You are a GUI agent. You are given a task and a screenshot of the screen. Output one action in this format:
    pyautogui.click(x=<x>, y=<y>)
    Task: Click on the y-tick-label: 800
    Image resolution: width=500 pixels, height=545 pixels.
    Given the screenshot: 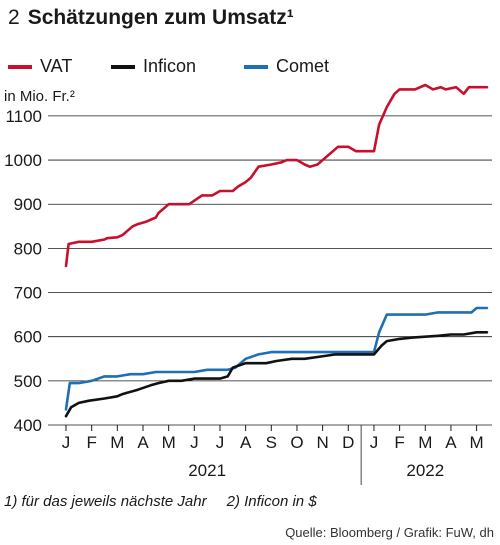 What is the action you would take?
    pyautogui.click(x=28, y=248)
    